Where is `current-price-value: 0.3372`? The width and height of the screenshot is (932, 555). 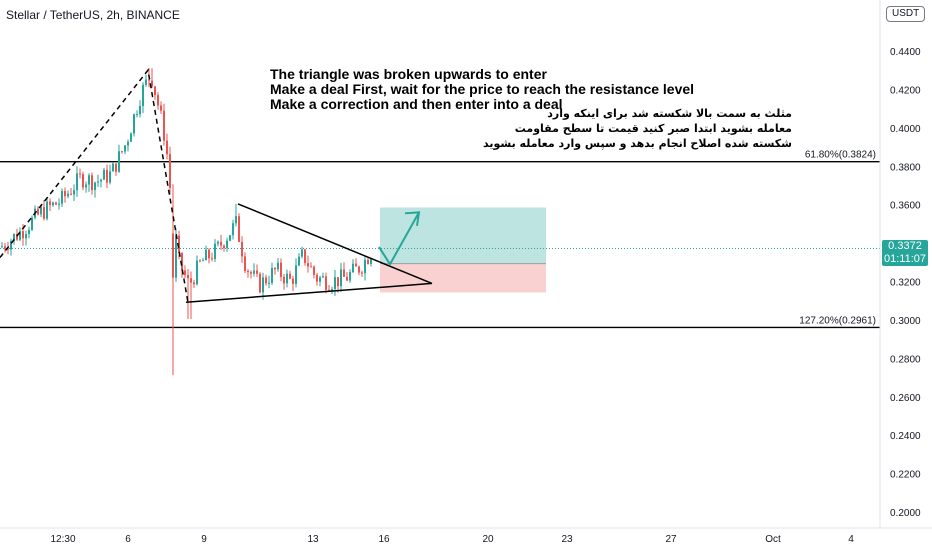 current-price-value: 0.3372 is located at coordinates (905, 246).